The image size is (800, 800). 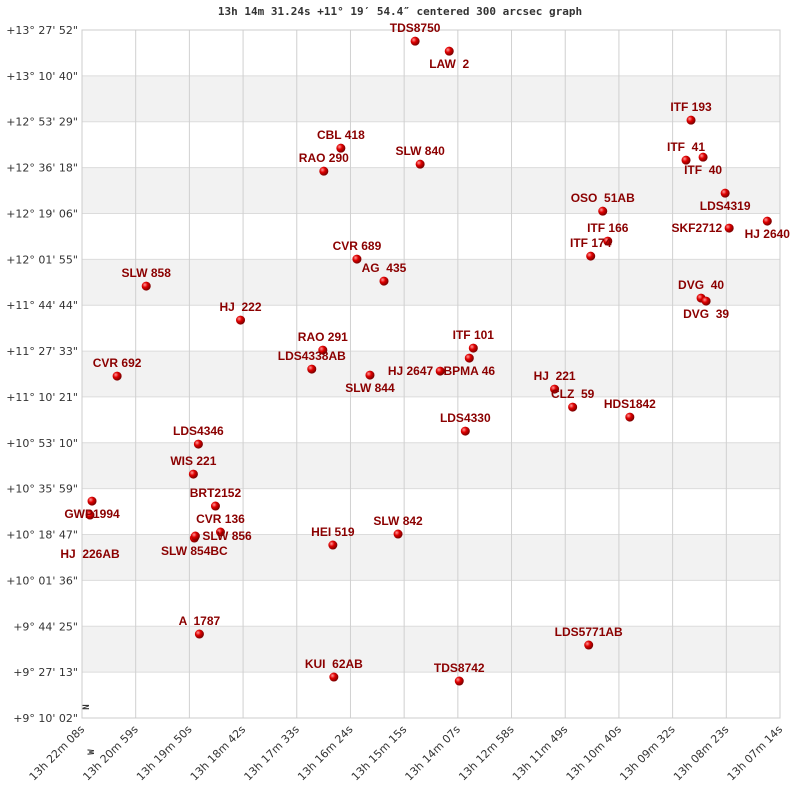 I want to click on star-label: ITF 40, so click(x=703, y=170).